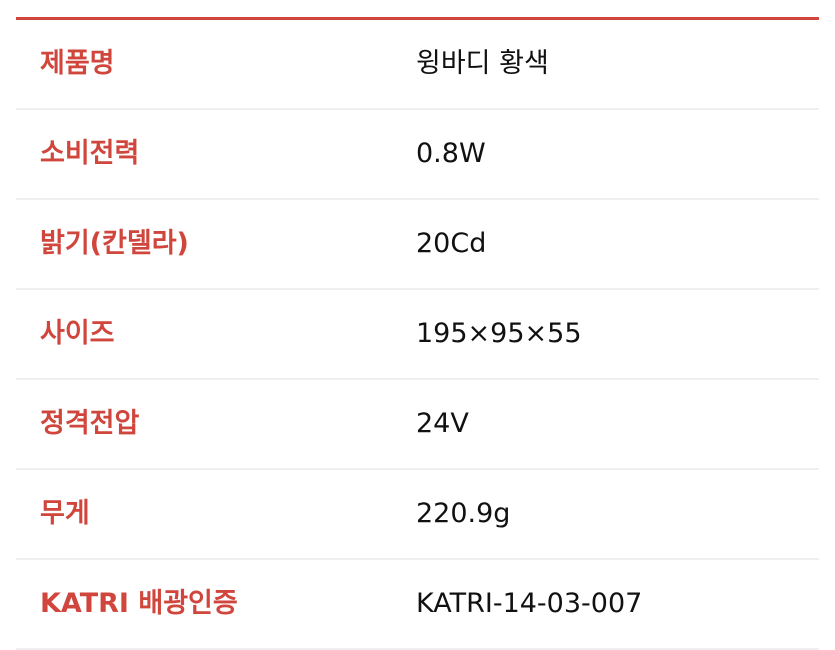  What do you see at coordinates (90, 423) in the screenshot?
I see `spec-label: 정격전압` at bounding box center [90, 423].